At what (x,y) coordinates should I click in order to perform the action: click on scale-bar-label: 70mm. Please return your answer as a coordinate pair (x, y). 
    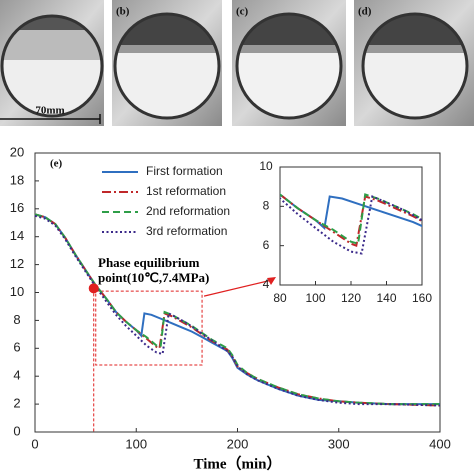
    Looking at the image, I should click on (49, 111).